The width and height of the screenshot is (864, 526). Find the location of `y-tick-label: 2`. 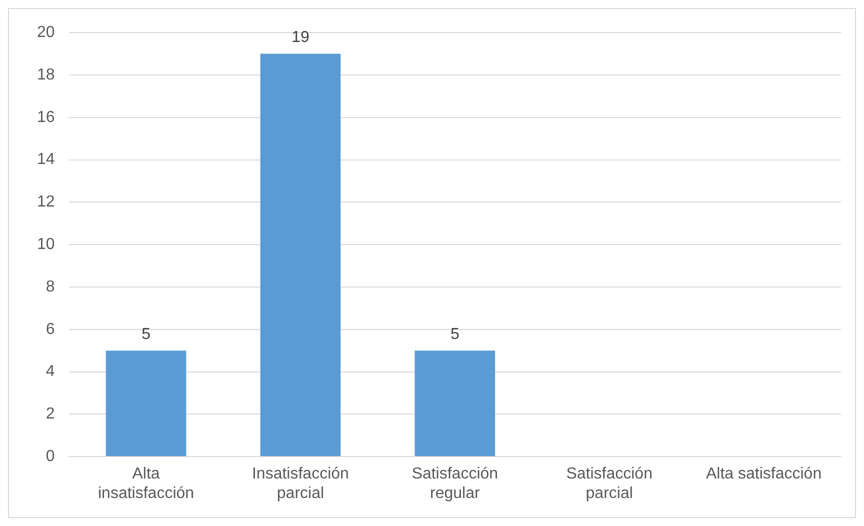

y-tick-label: 2 is located at coordinates (50, 414).